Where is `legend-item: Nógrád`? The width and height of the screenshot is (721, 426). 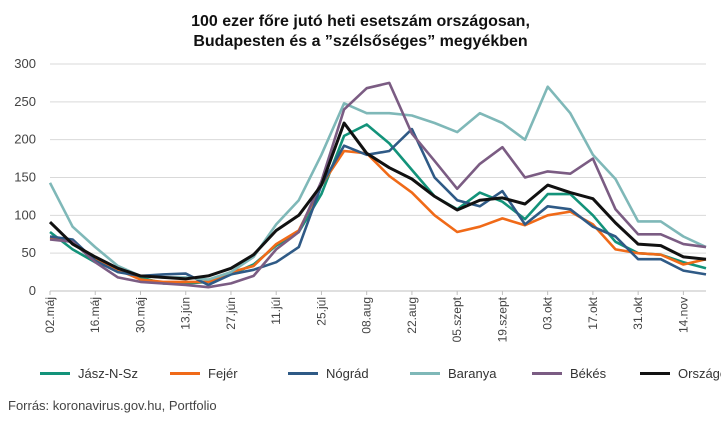 legend-item: Nógrád is located at coordinates (328, 373).